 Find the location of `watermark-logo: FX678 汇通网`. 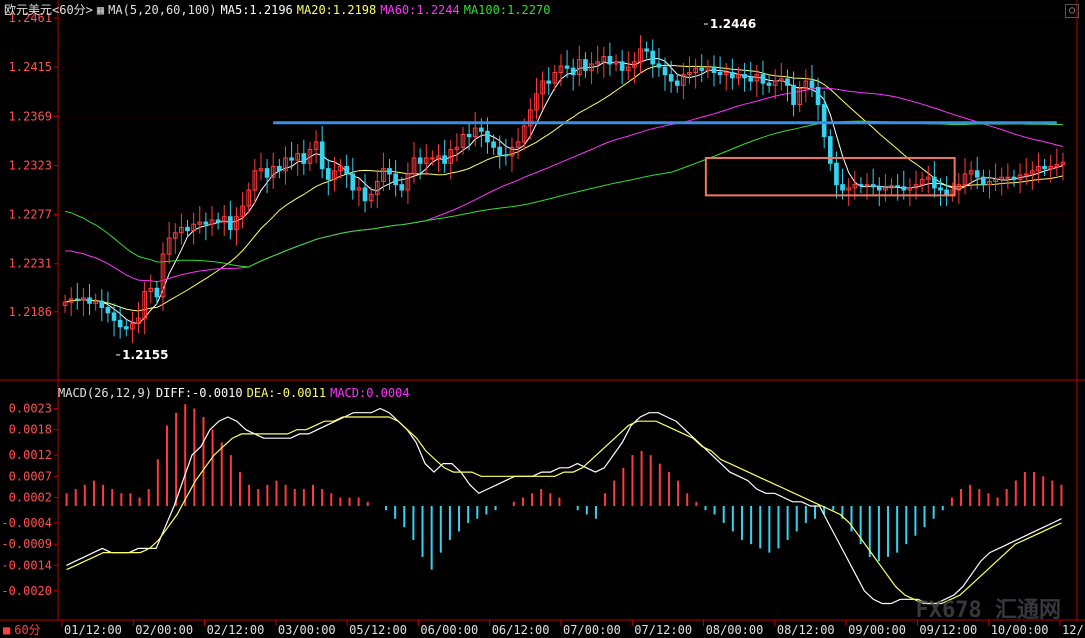

watermark-logo: FX678 汇通网 is located at coordinates (988, 610).